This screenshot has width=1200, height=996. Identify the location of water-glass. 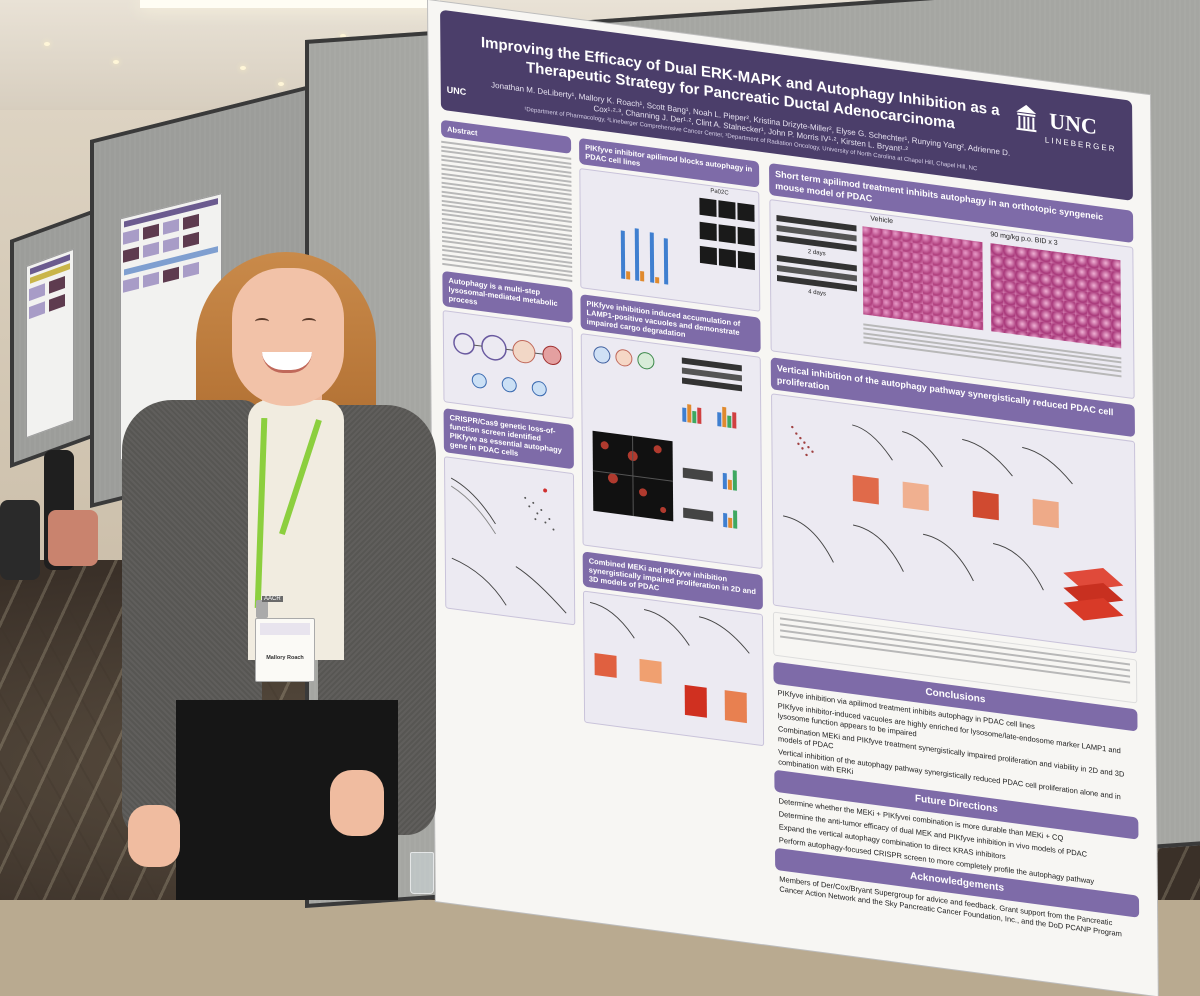
(422, 873).